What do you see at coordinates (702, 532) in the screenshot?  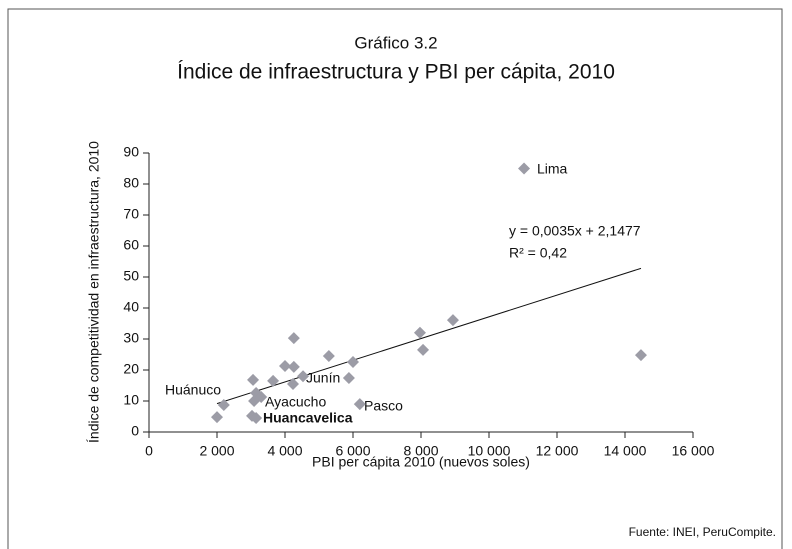 I see `source: Fuente: INEI, PeruCompite.` at bounding box center [702, 532].